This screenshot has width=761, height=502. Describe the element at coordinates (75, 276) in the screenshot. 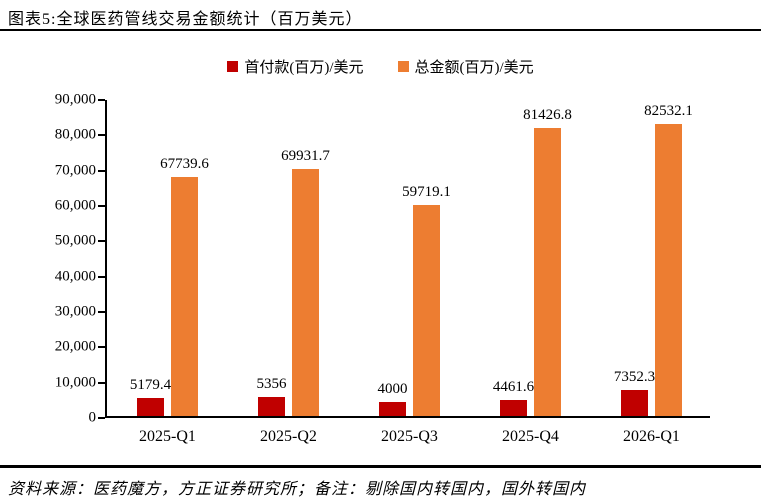

I see `y-axis-tick-label: 40,000` at that location.